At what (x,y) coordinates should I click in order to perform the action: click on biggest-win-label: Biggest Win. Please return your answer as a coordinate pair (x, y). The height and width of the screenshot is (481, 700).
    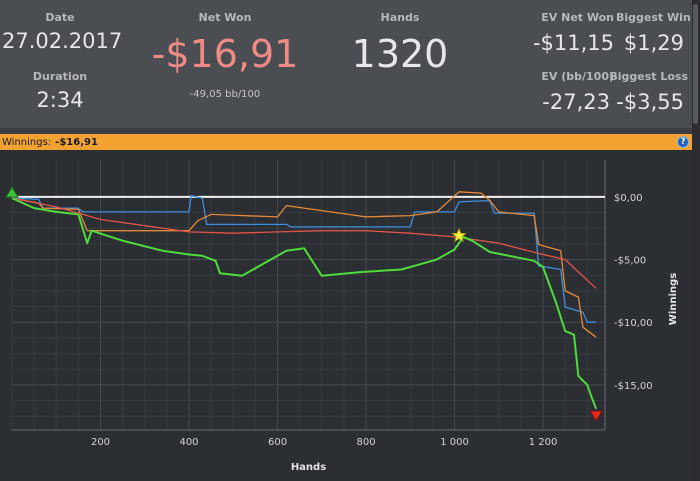
    Looking at the image, I should click on (653, 17).